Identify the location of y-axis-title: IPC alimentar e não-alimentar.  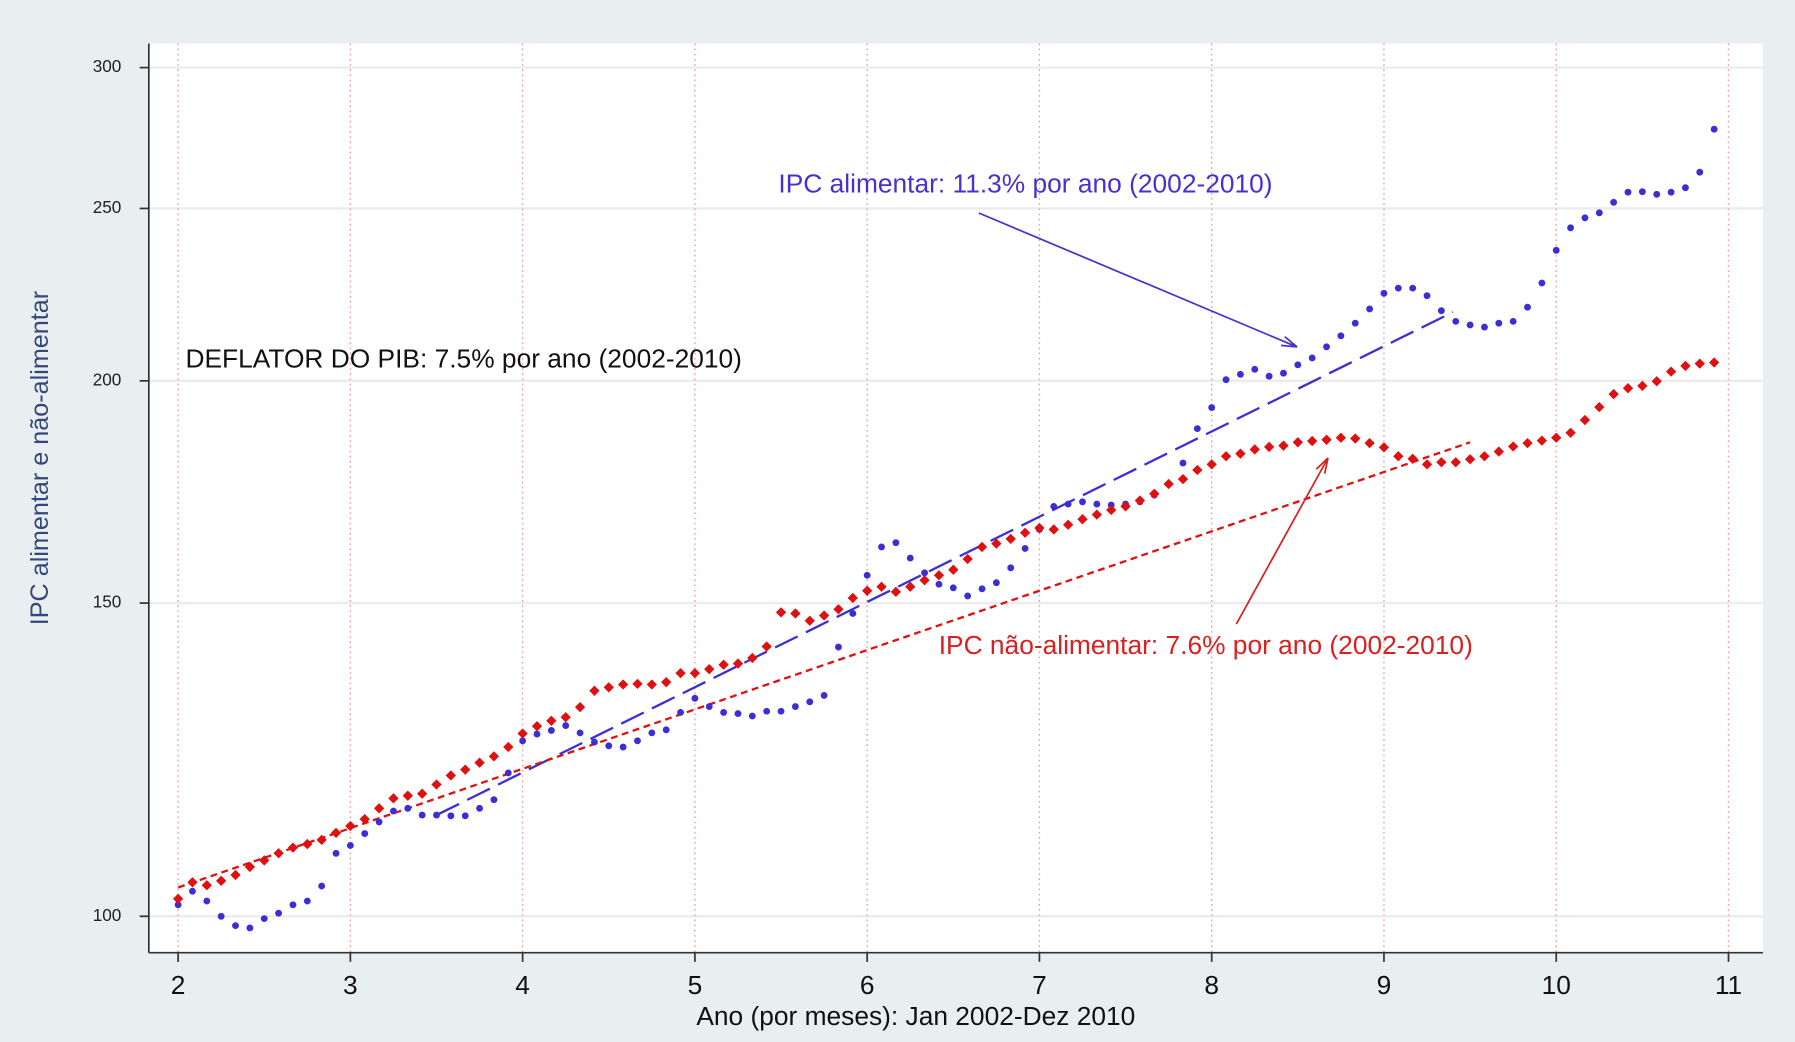
(40, 458).